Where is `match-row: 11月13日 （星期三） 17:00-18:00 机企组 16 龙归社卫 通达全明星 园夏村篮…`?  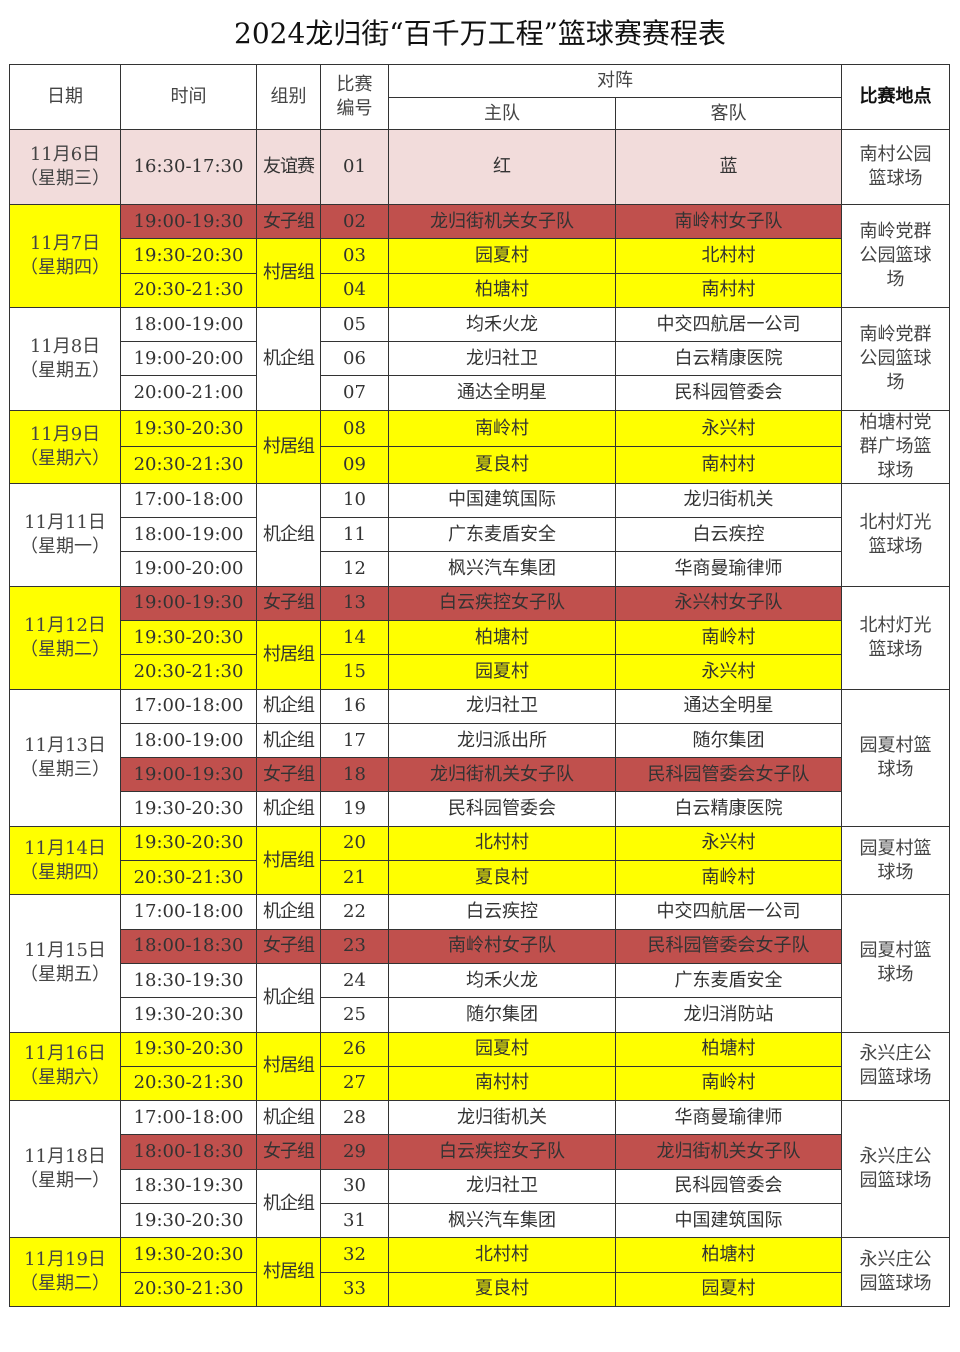
match-row: 11月13日 （星期三） 17:00-18:00 机企组 16 龙归社卫 通达全明星 园夏村篮… is located at coordinates (479, 757).